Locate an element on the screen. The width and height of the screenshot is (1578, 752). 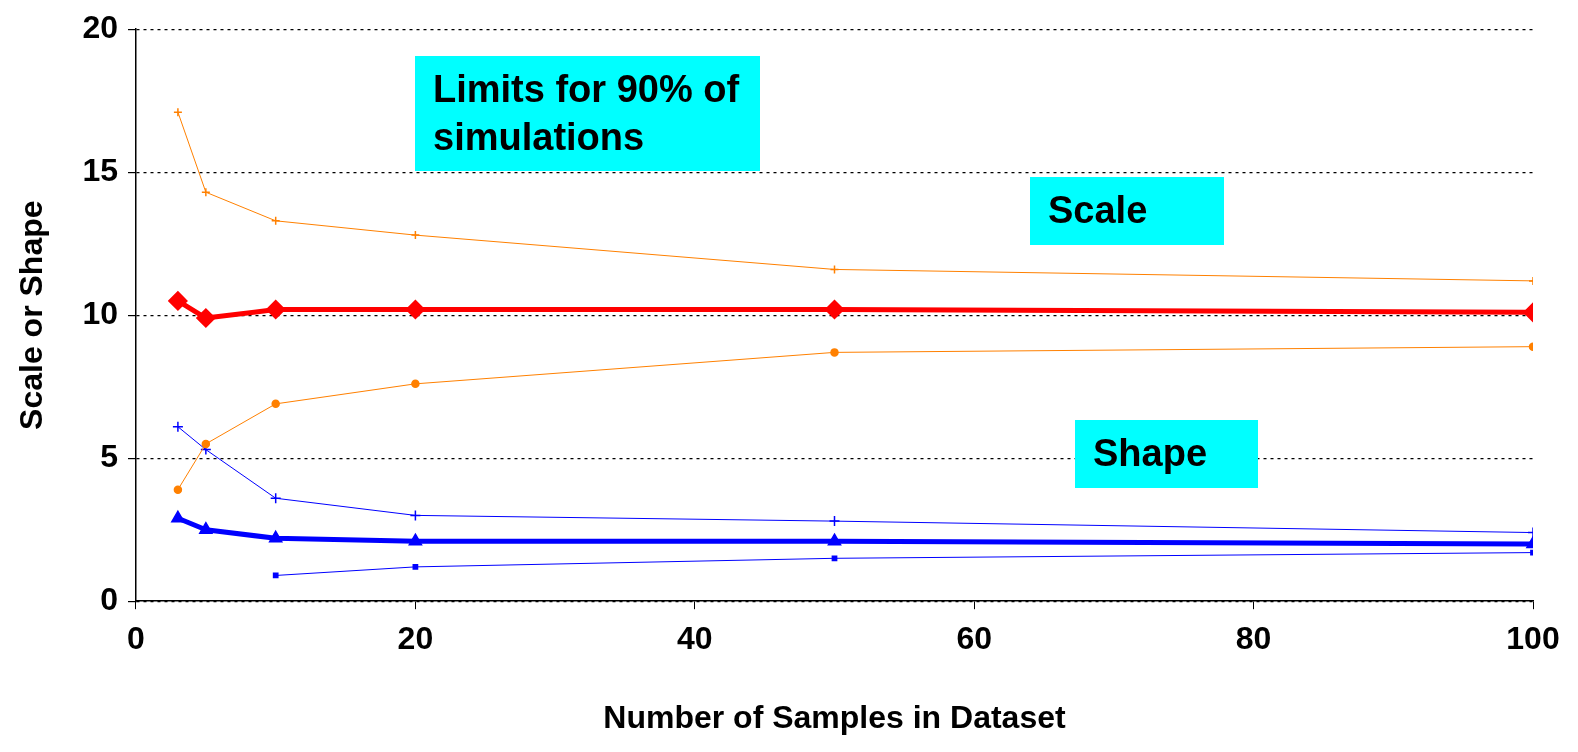
y-tick-label: 0 is located at coordinates (109, 599).